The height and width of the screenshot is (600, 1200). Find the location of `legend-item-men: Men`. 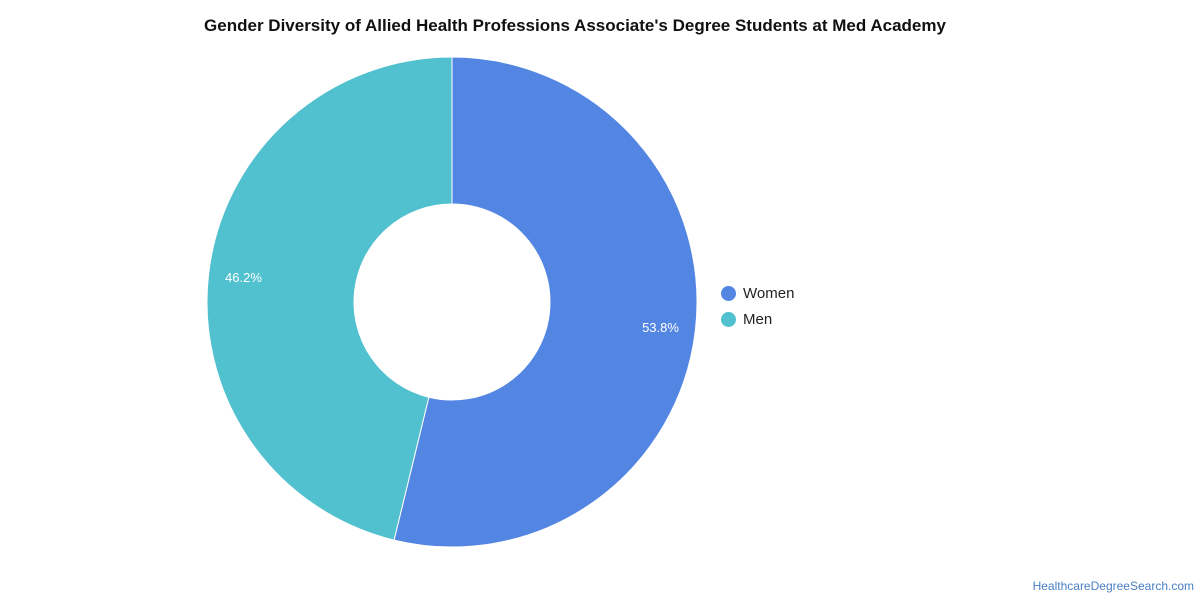

legend-item-men: Men is located at coordinates (757, 319).